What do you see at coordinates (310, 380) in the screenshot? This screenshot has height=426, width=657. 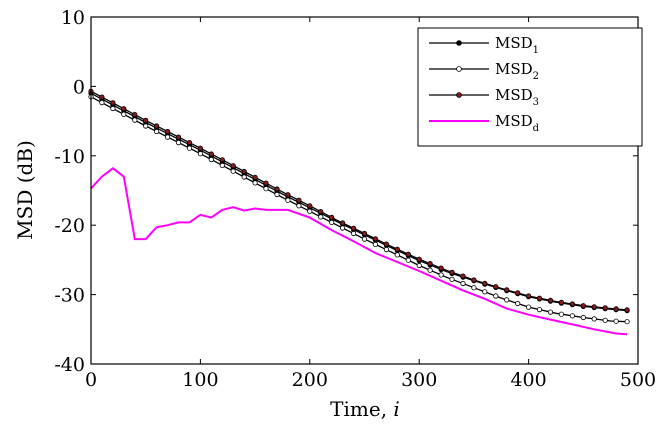 I see `x-tick-label: 200` at bounding box center [310, 380].